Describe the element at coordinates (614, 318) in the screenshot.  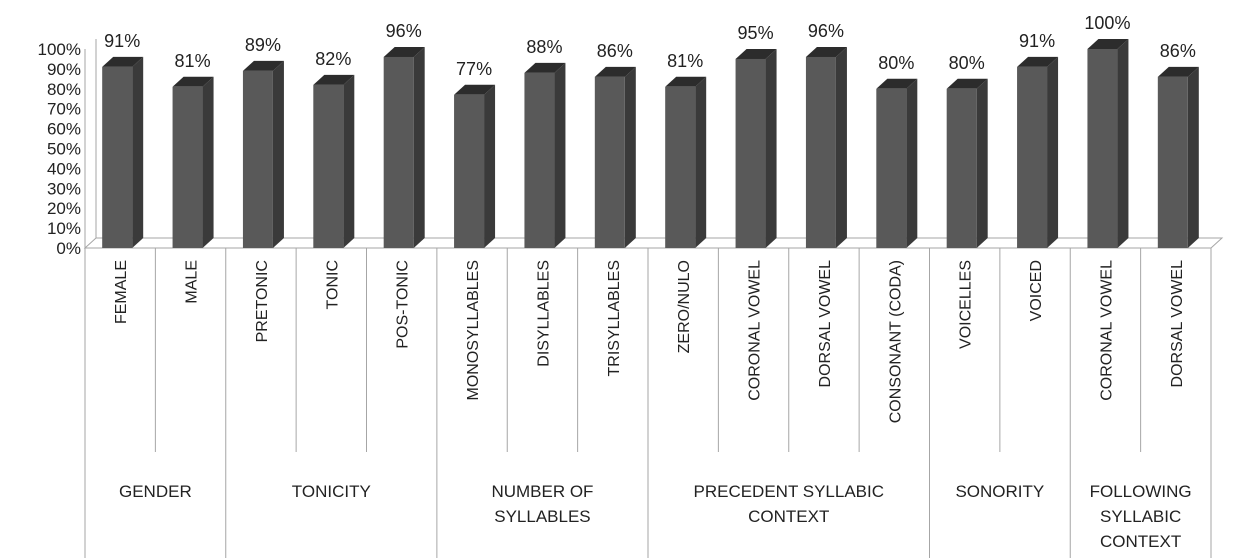
I see `category-label: TRISYLLABLES` at that location.